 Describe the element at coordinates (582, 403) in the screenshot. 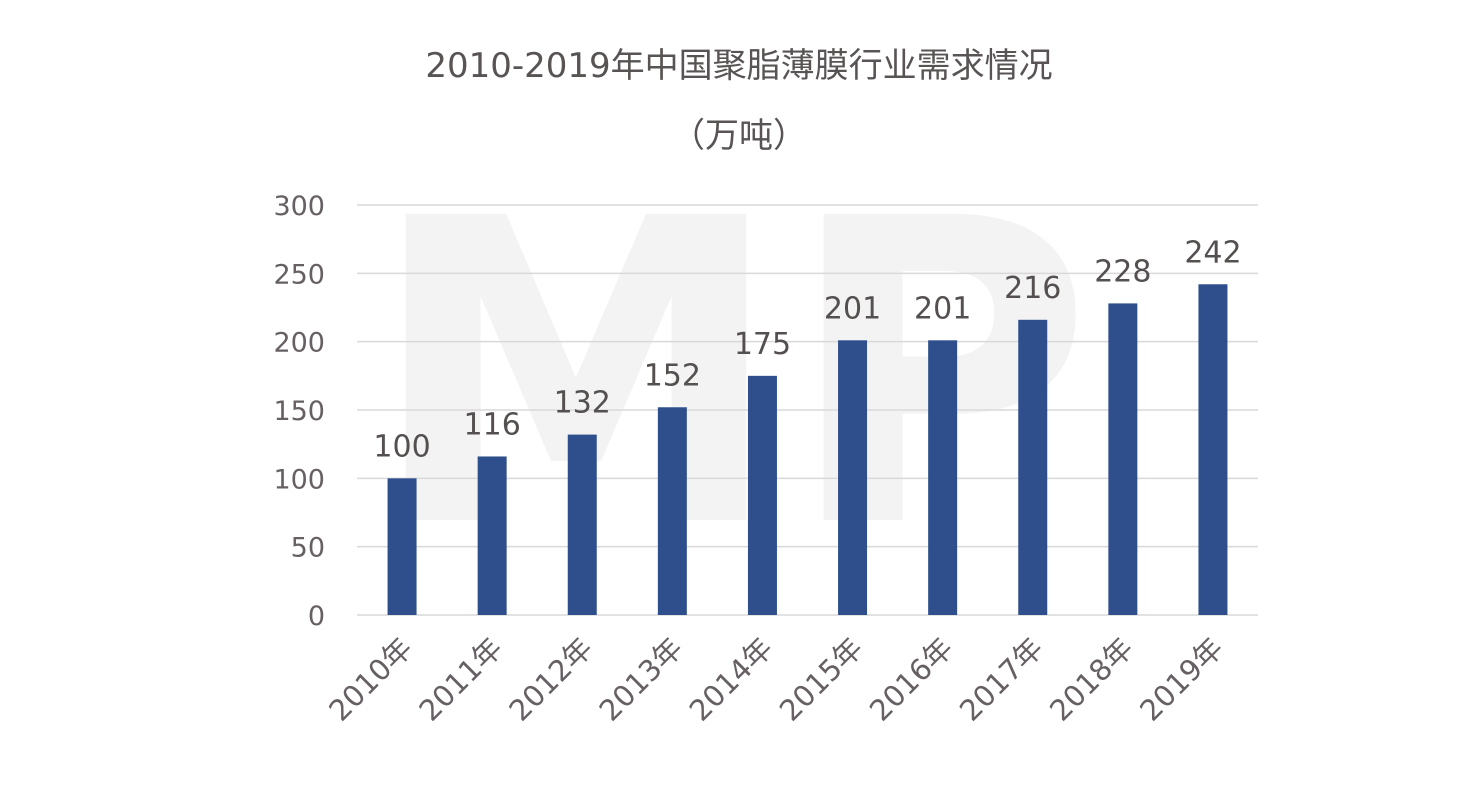

I see `data-label: 132` at that location.